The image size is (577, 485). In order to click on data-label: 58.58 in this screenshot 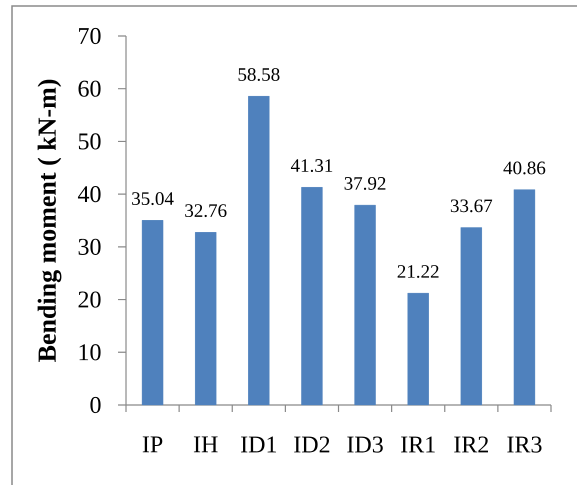, I will do `click(259, 74)`.